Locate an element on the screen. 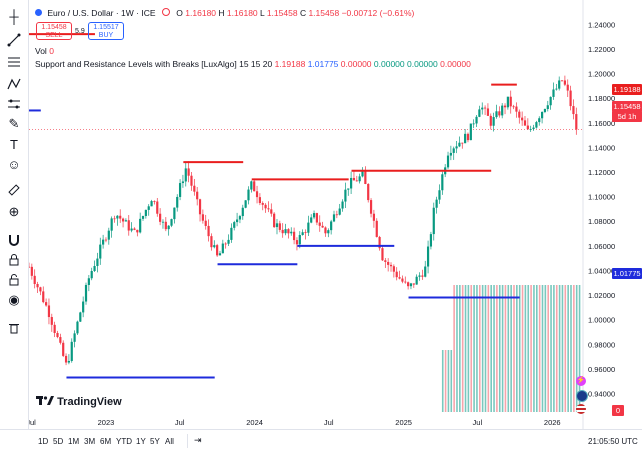 The width and height of the screenshot is (642, 452). eye-icon: ◉ is located at coordinates (14, 299).